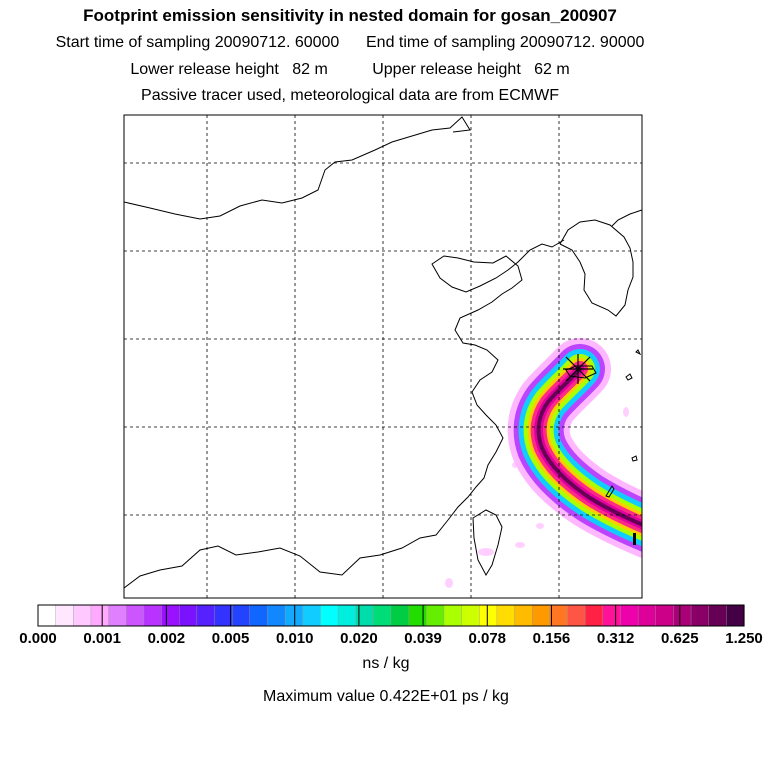  I want to click on colorbar-tick-label: 0.156, so click(551, 638).